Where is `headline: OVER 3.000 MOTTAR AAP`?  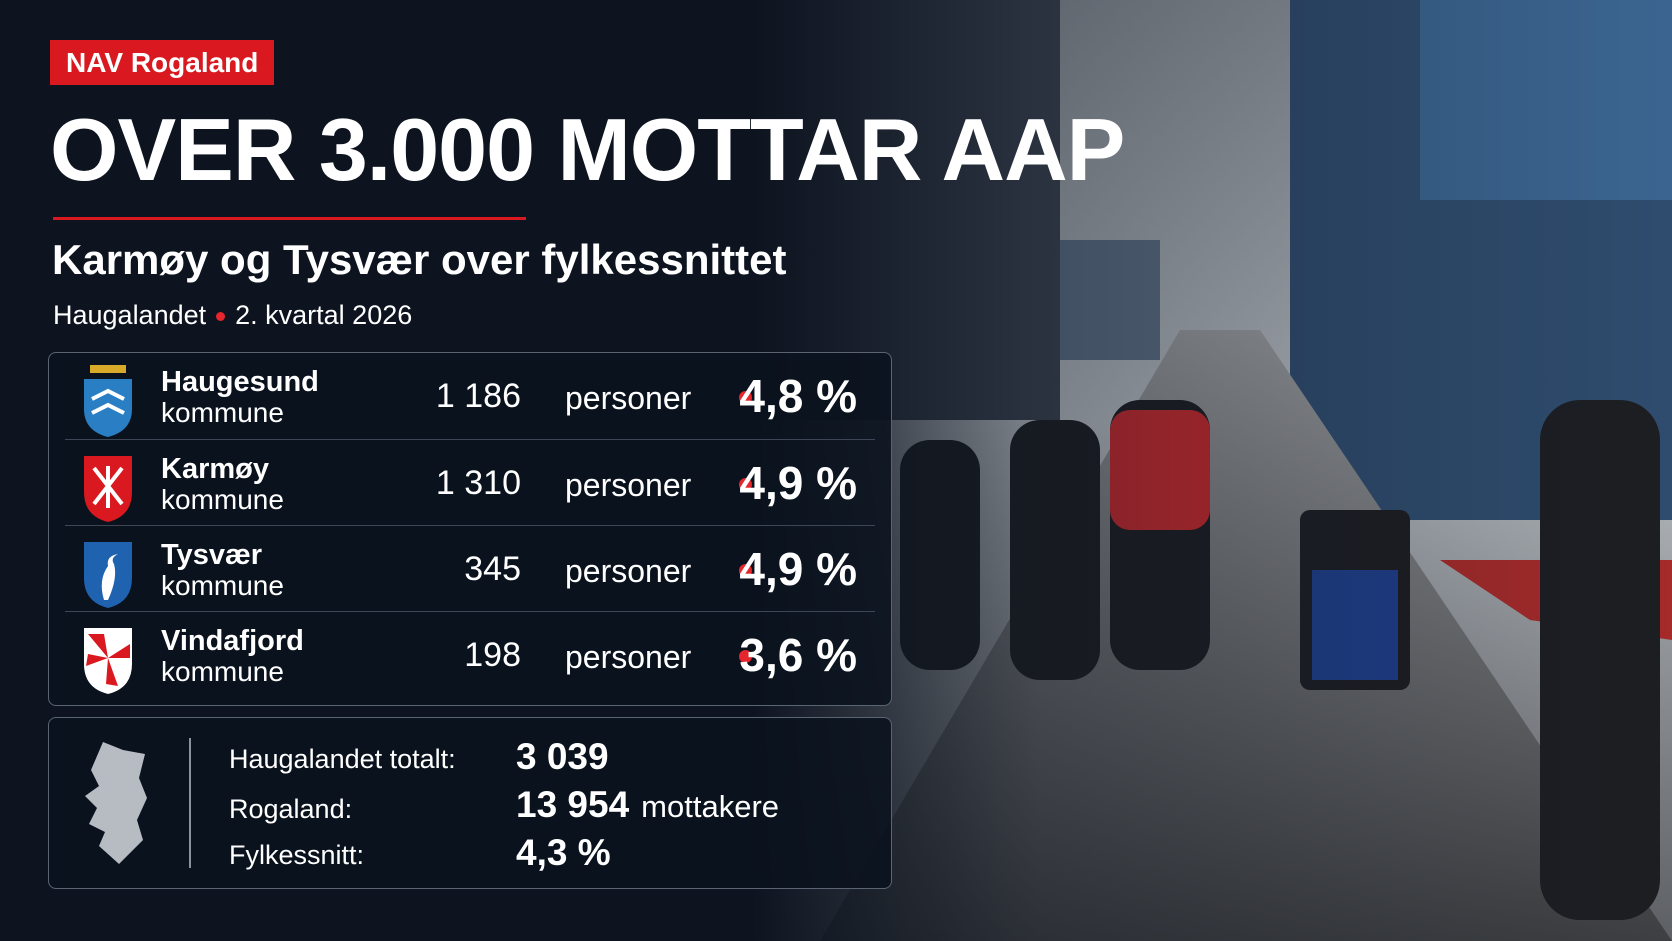 headline: OVER 3.000 MOTTAR AAP is located at coordinates (587, 149).